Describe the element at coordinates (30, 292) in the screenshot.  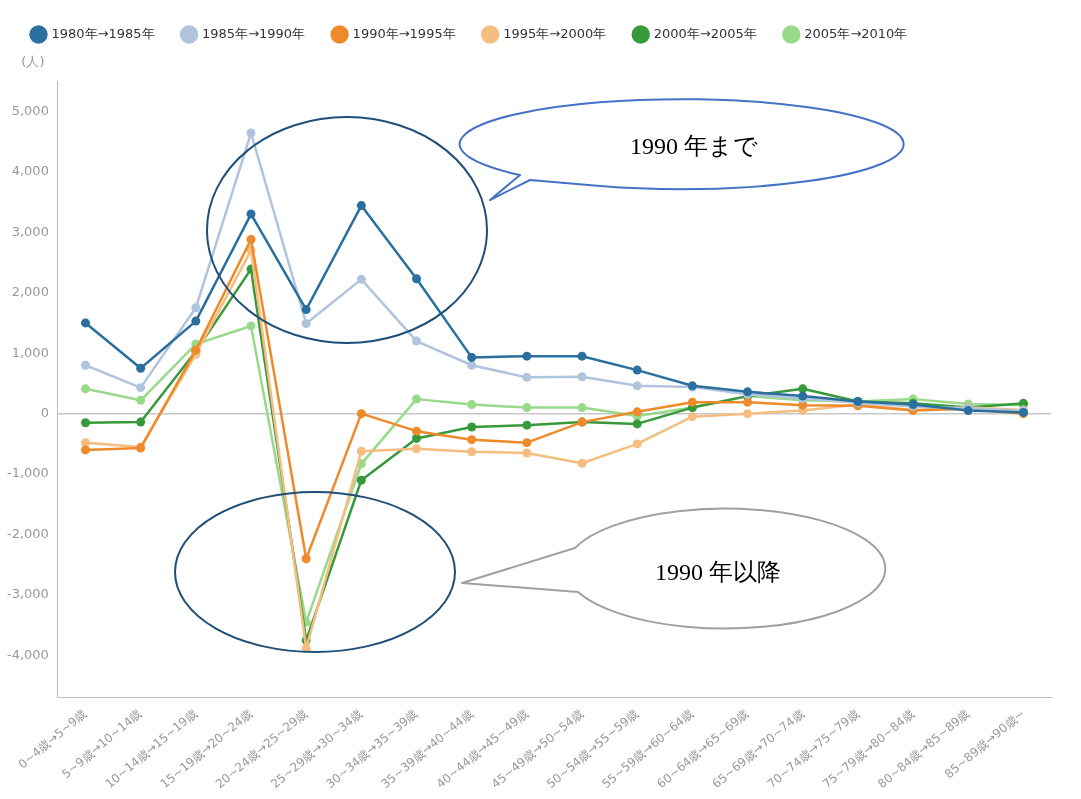
I see `y-tick-label: 2,000` at that location.